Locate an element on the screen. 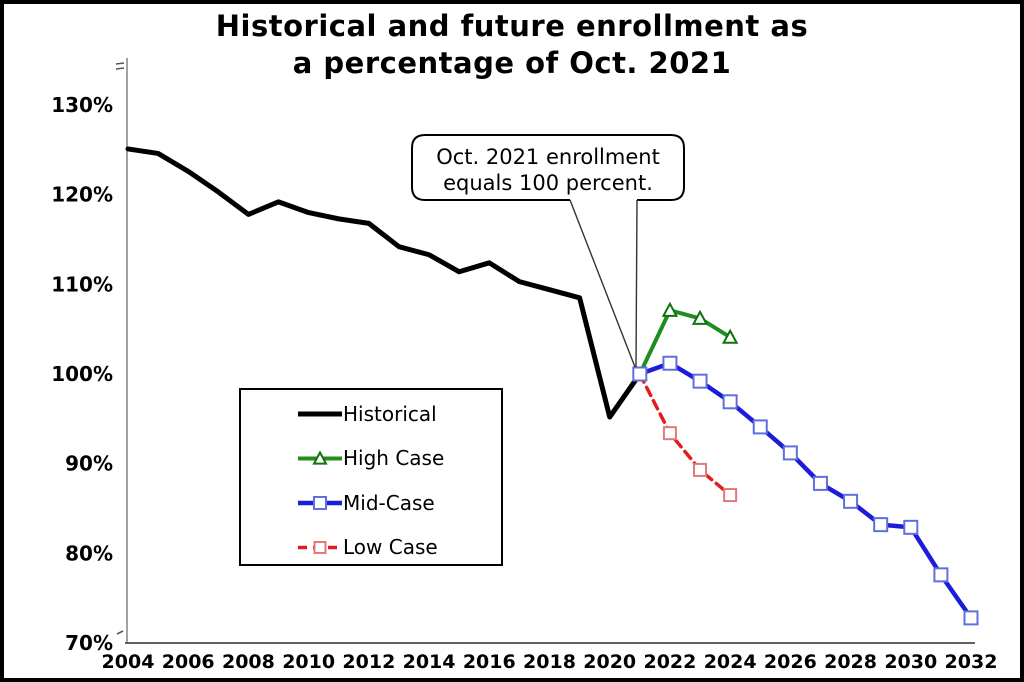  x-tick-label: 2028 is located at coordinates (850, 662).